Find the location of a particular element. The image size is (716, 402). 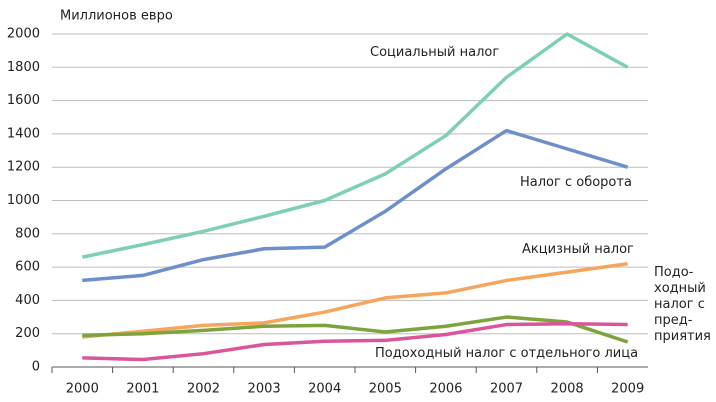

y-tick-label: 0 is located at coordinates (36, 367).